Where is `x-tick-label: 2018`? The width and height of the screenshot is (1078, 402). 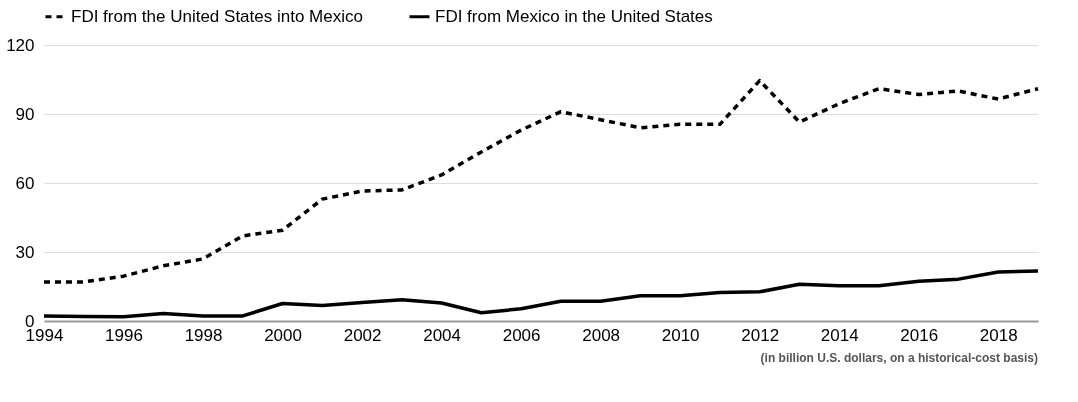 x-tick-label: 2018 is located at coordinates (998, 335).